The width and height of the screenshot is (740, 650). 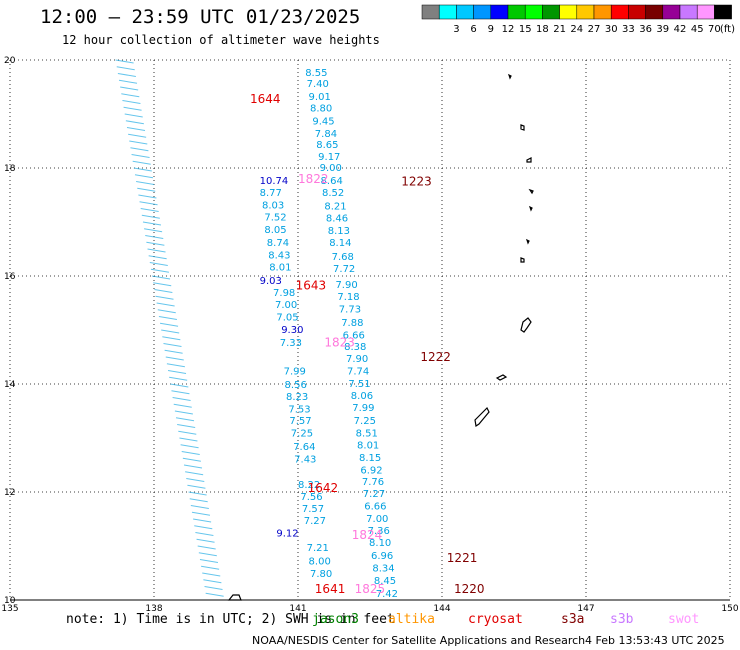 What do you see at coordinates (368, 445) in the screenshot?
I see `data-label: 8.01` at bounding box center [368, 445].